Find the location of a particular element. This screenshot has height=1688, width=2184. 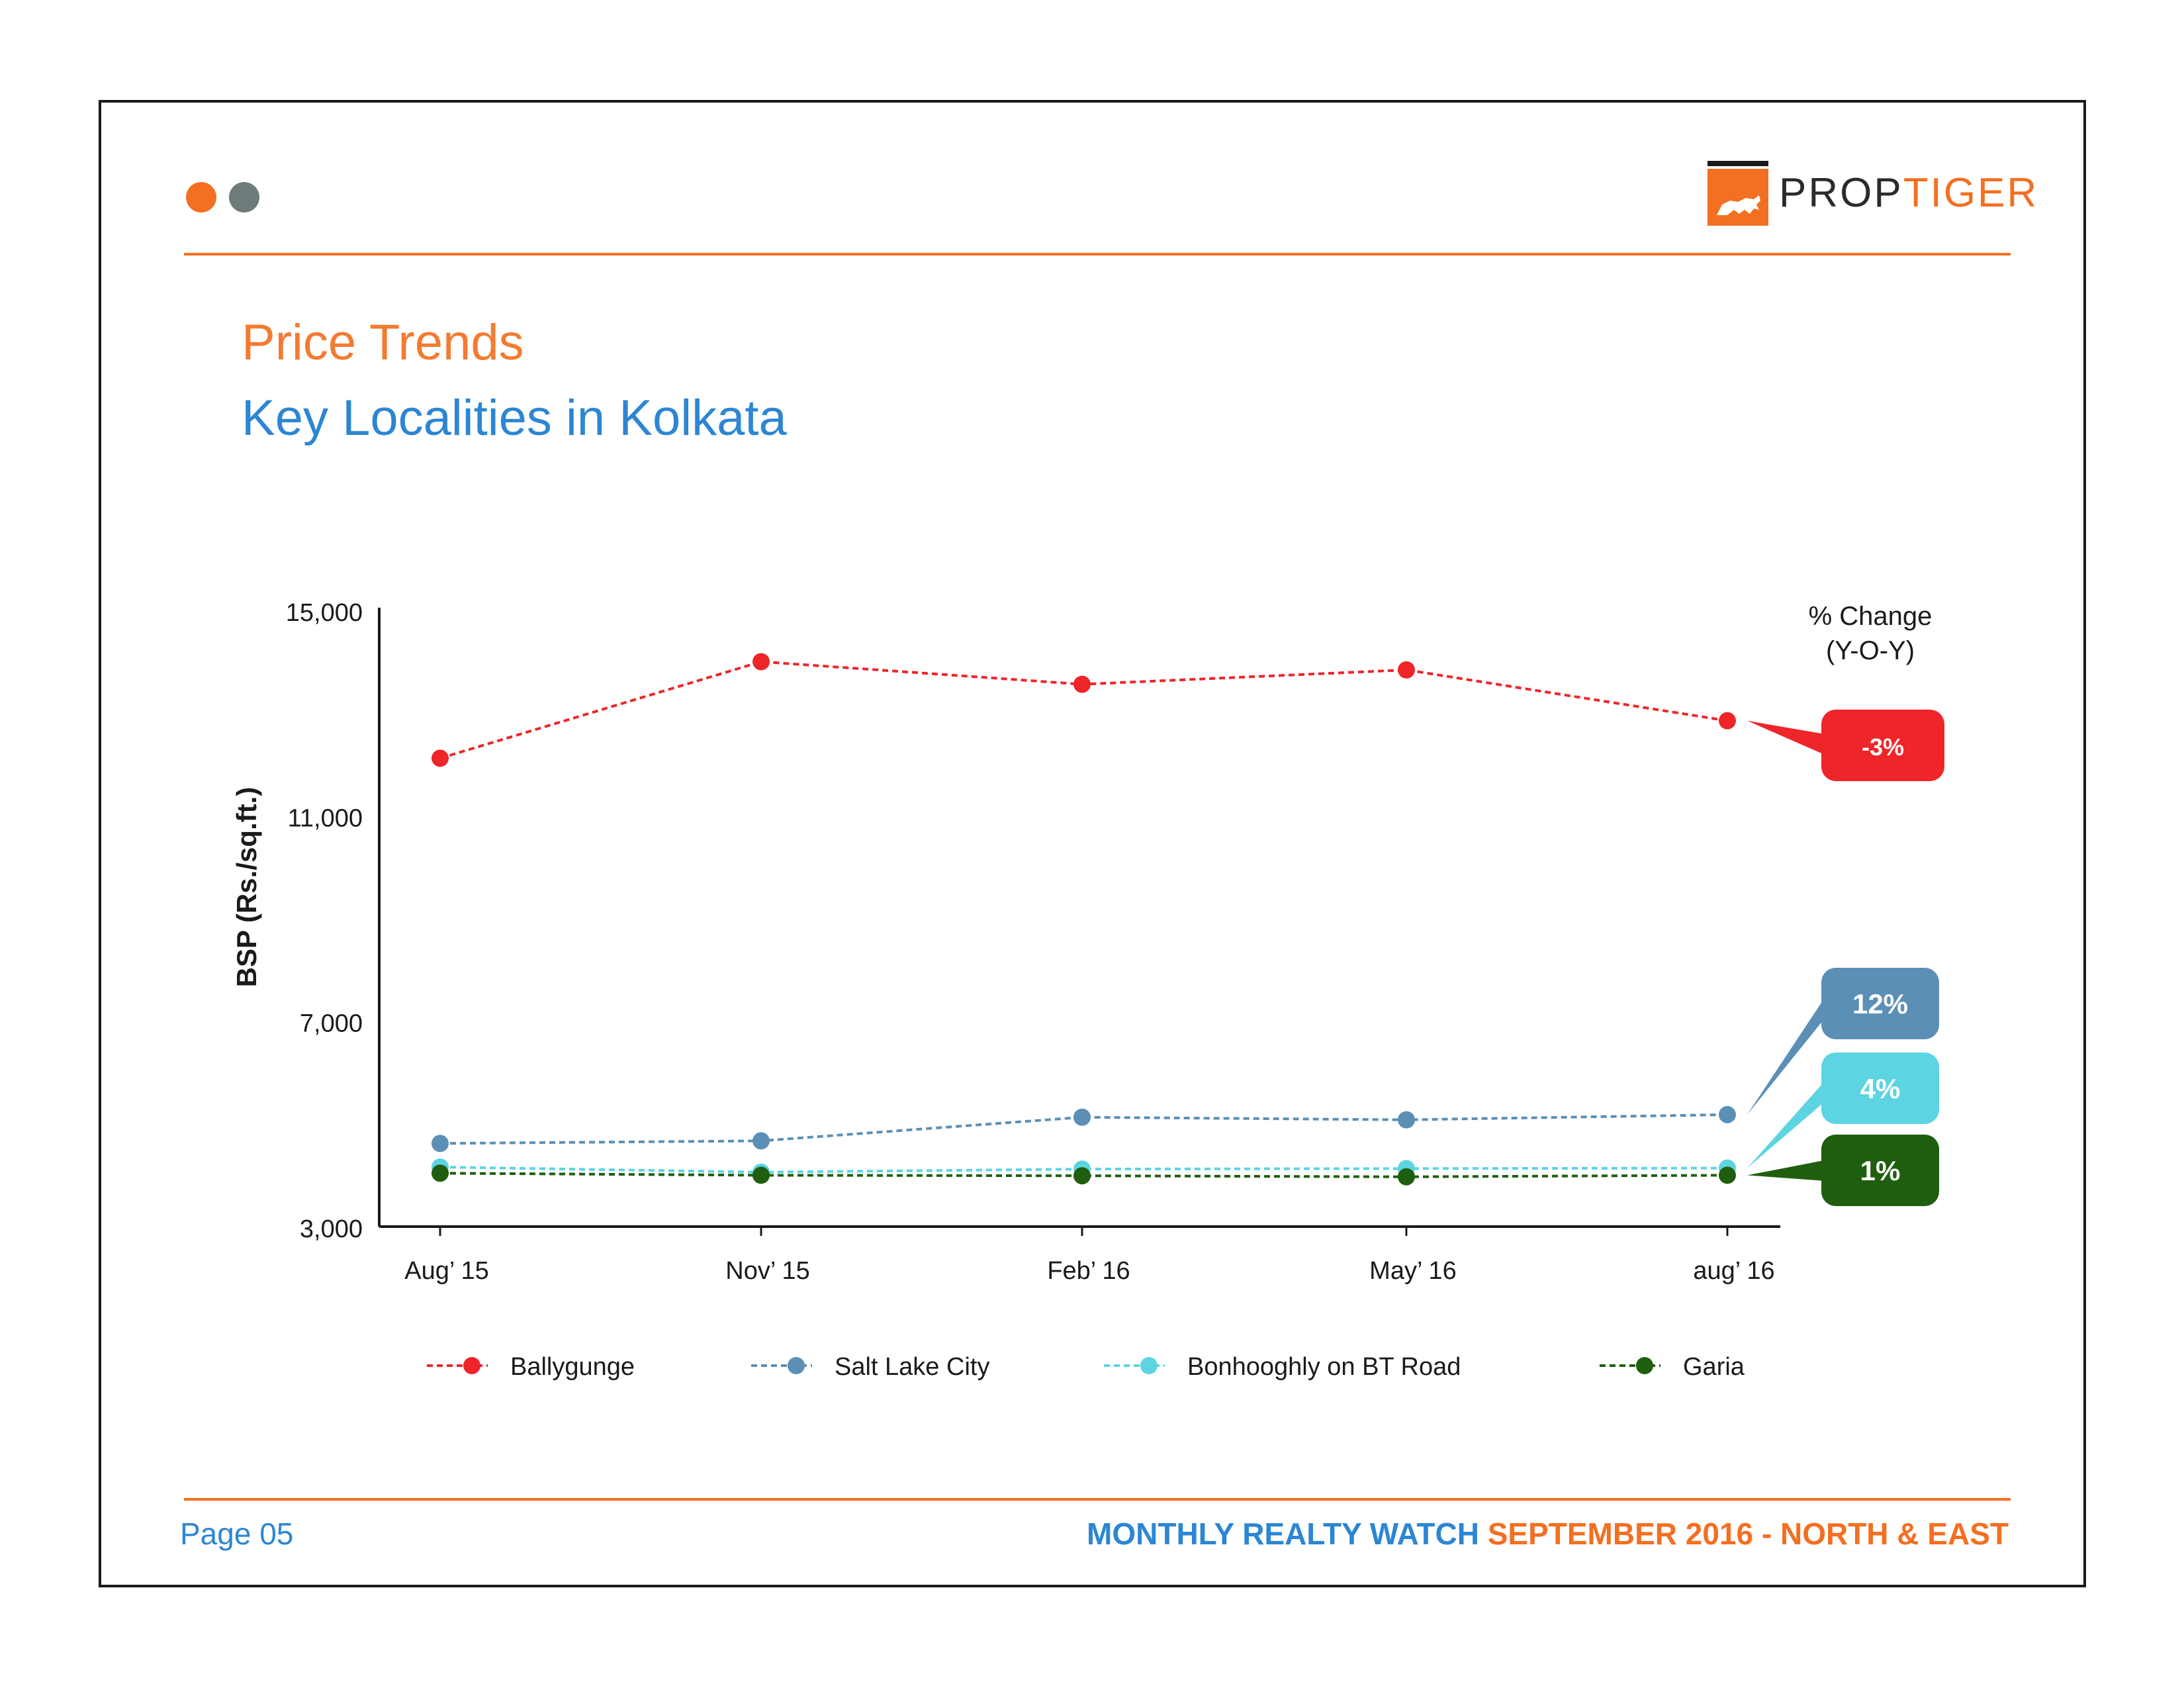

x-tick-label: Aug’ 15 is located at coordinates (446, 1271).